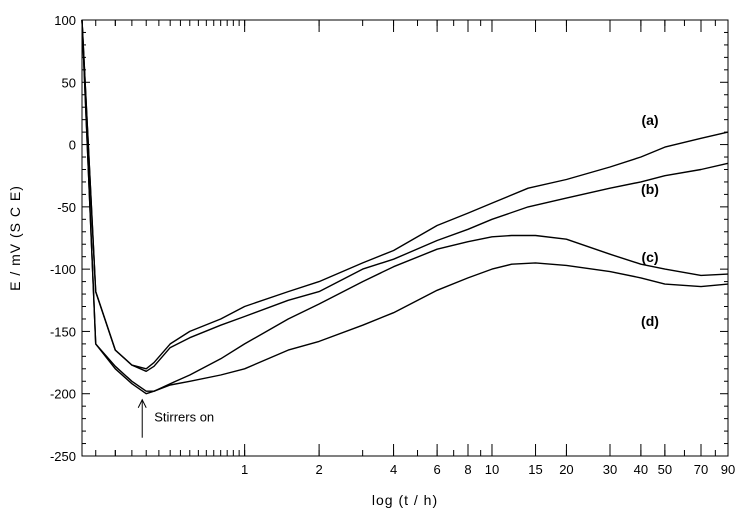 This screenshot has height=510, width=739. What do you see at coordinates (649, 257) in the screenshot?
I see `series-label-c: (c)` at bounding box center [649, 257].